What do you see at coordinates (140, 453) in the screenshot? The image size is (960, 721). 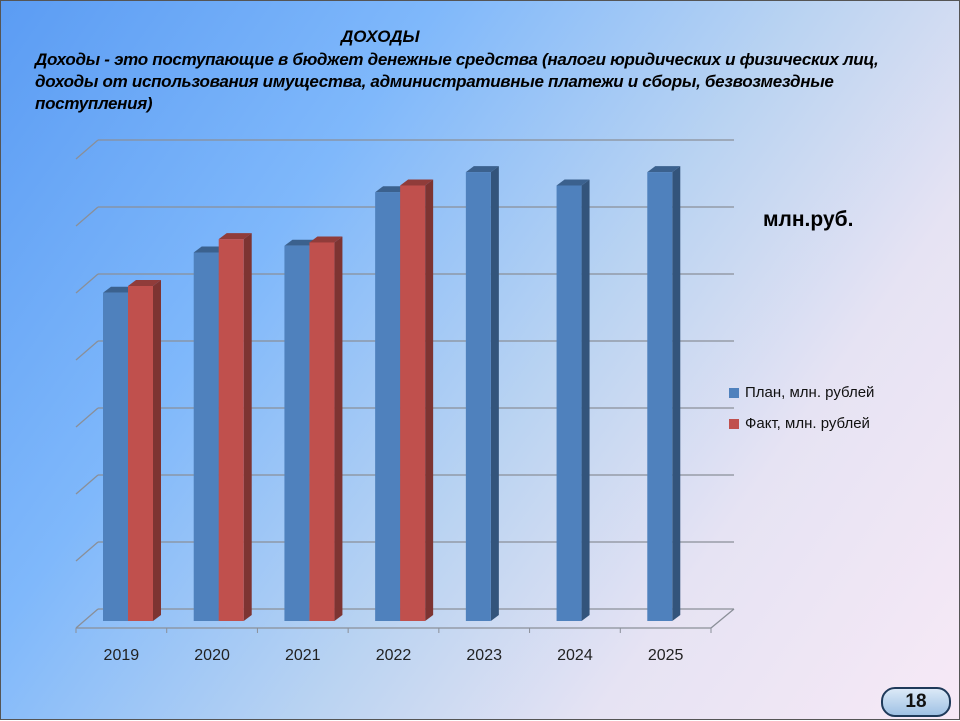 I see `bar-2019-fact` at bounding box center [140, 453].